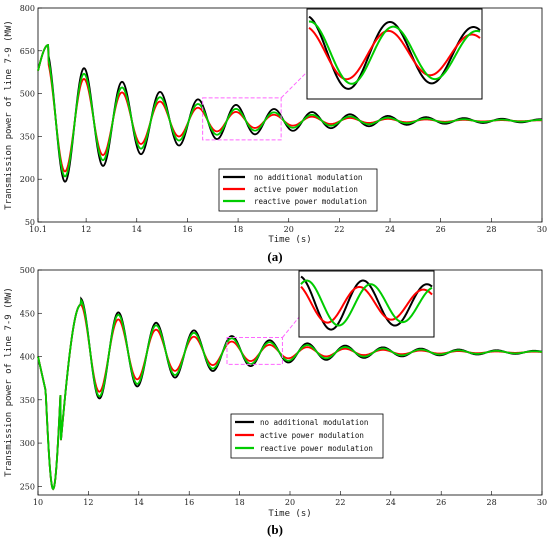  I want to click on legend-label-a-0: no additional modulation, so click(308, 177).